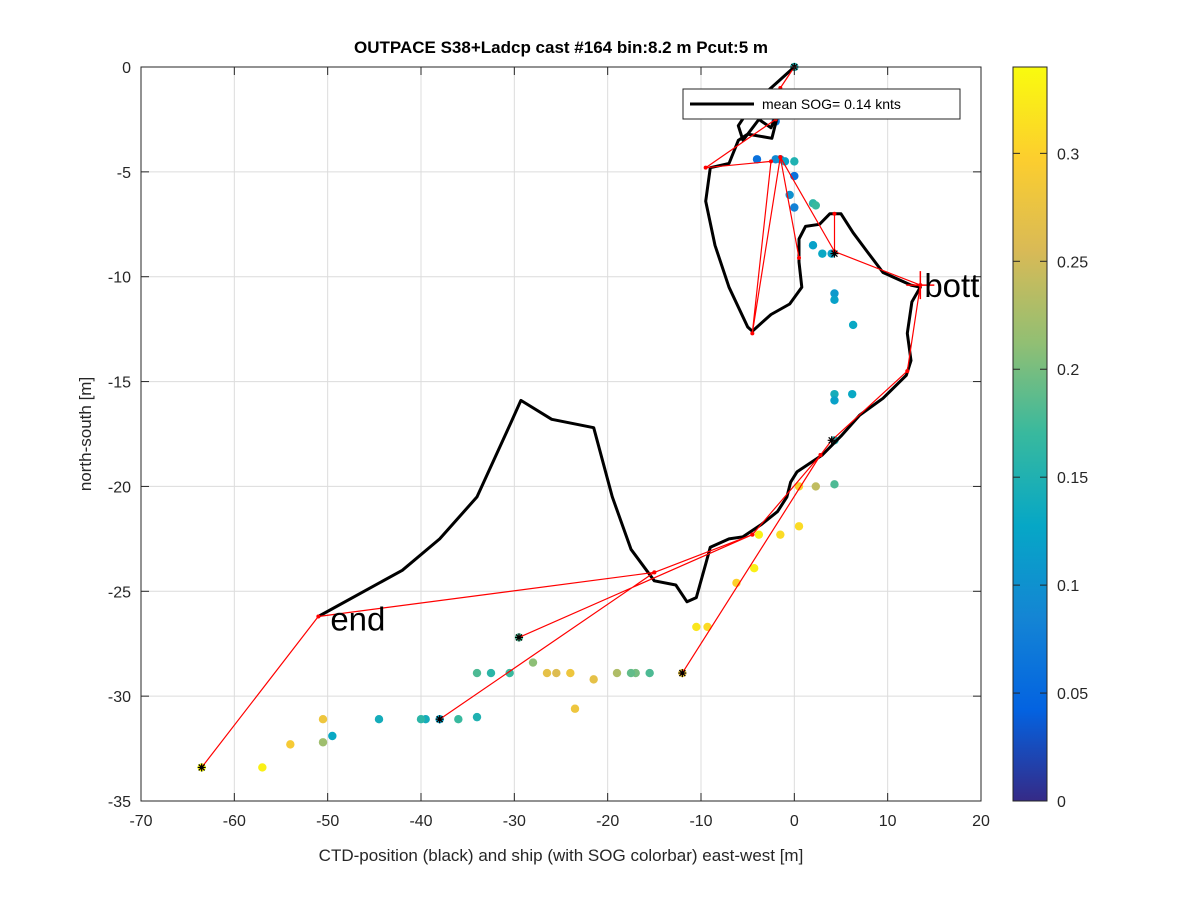 The image size is (1200, 900). I want to click on x-tick-label: -60, so click(234, 821).